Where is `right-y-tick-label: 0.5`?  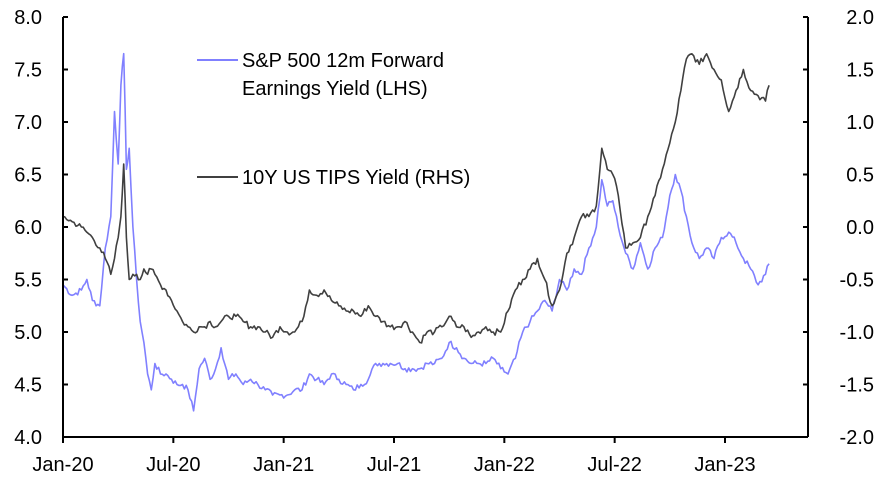
right-y-tick-label: 0.5 is located at coordinates (860, 176).